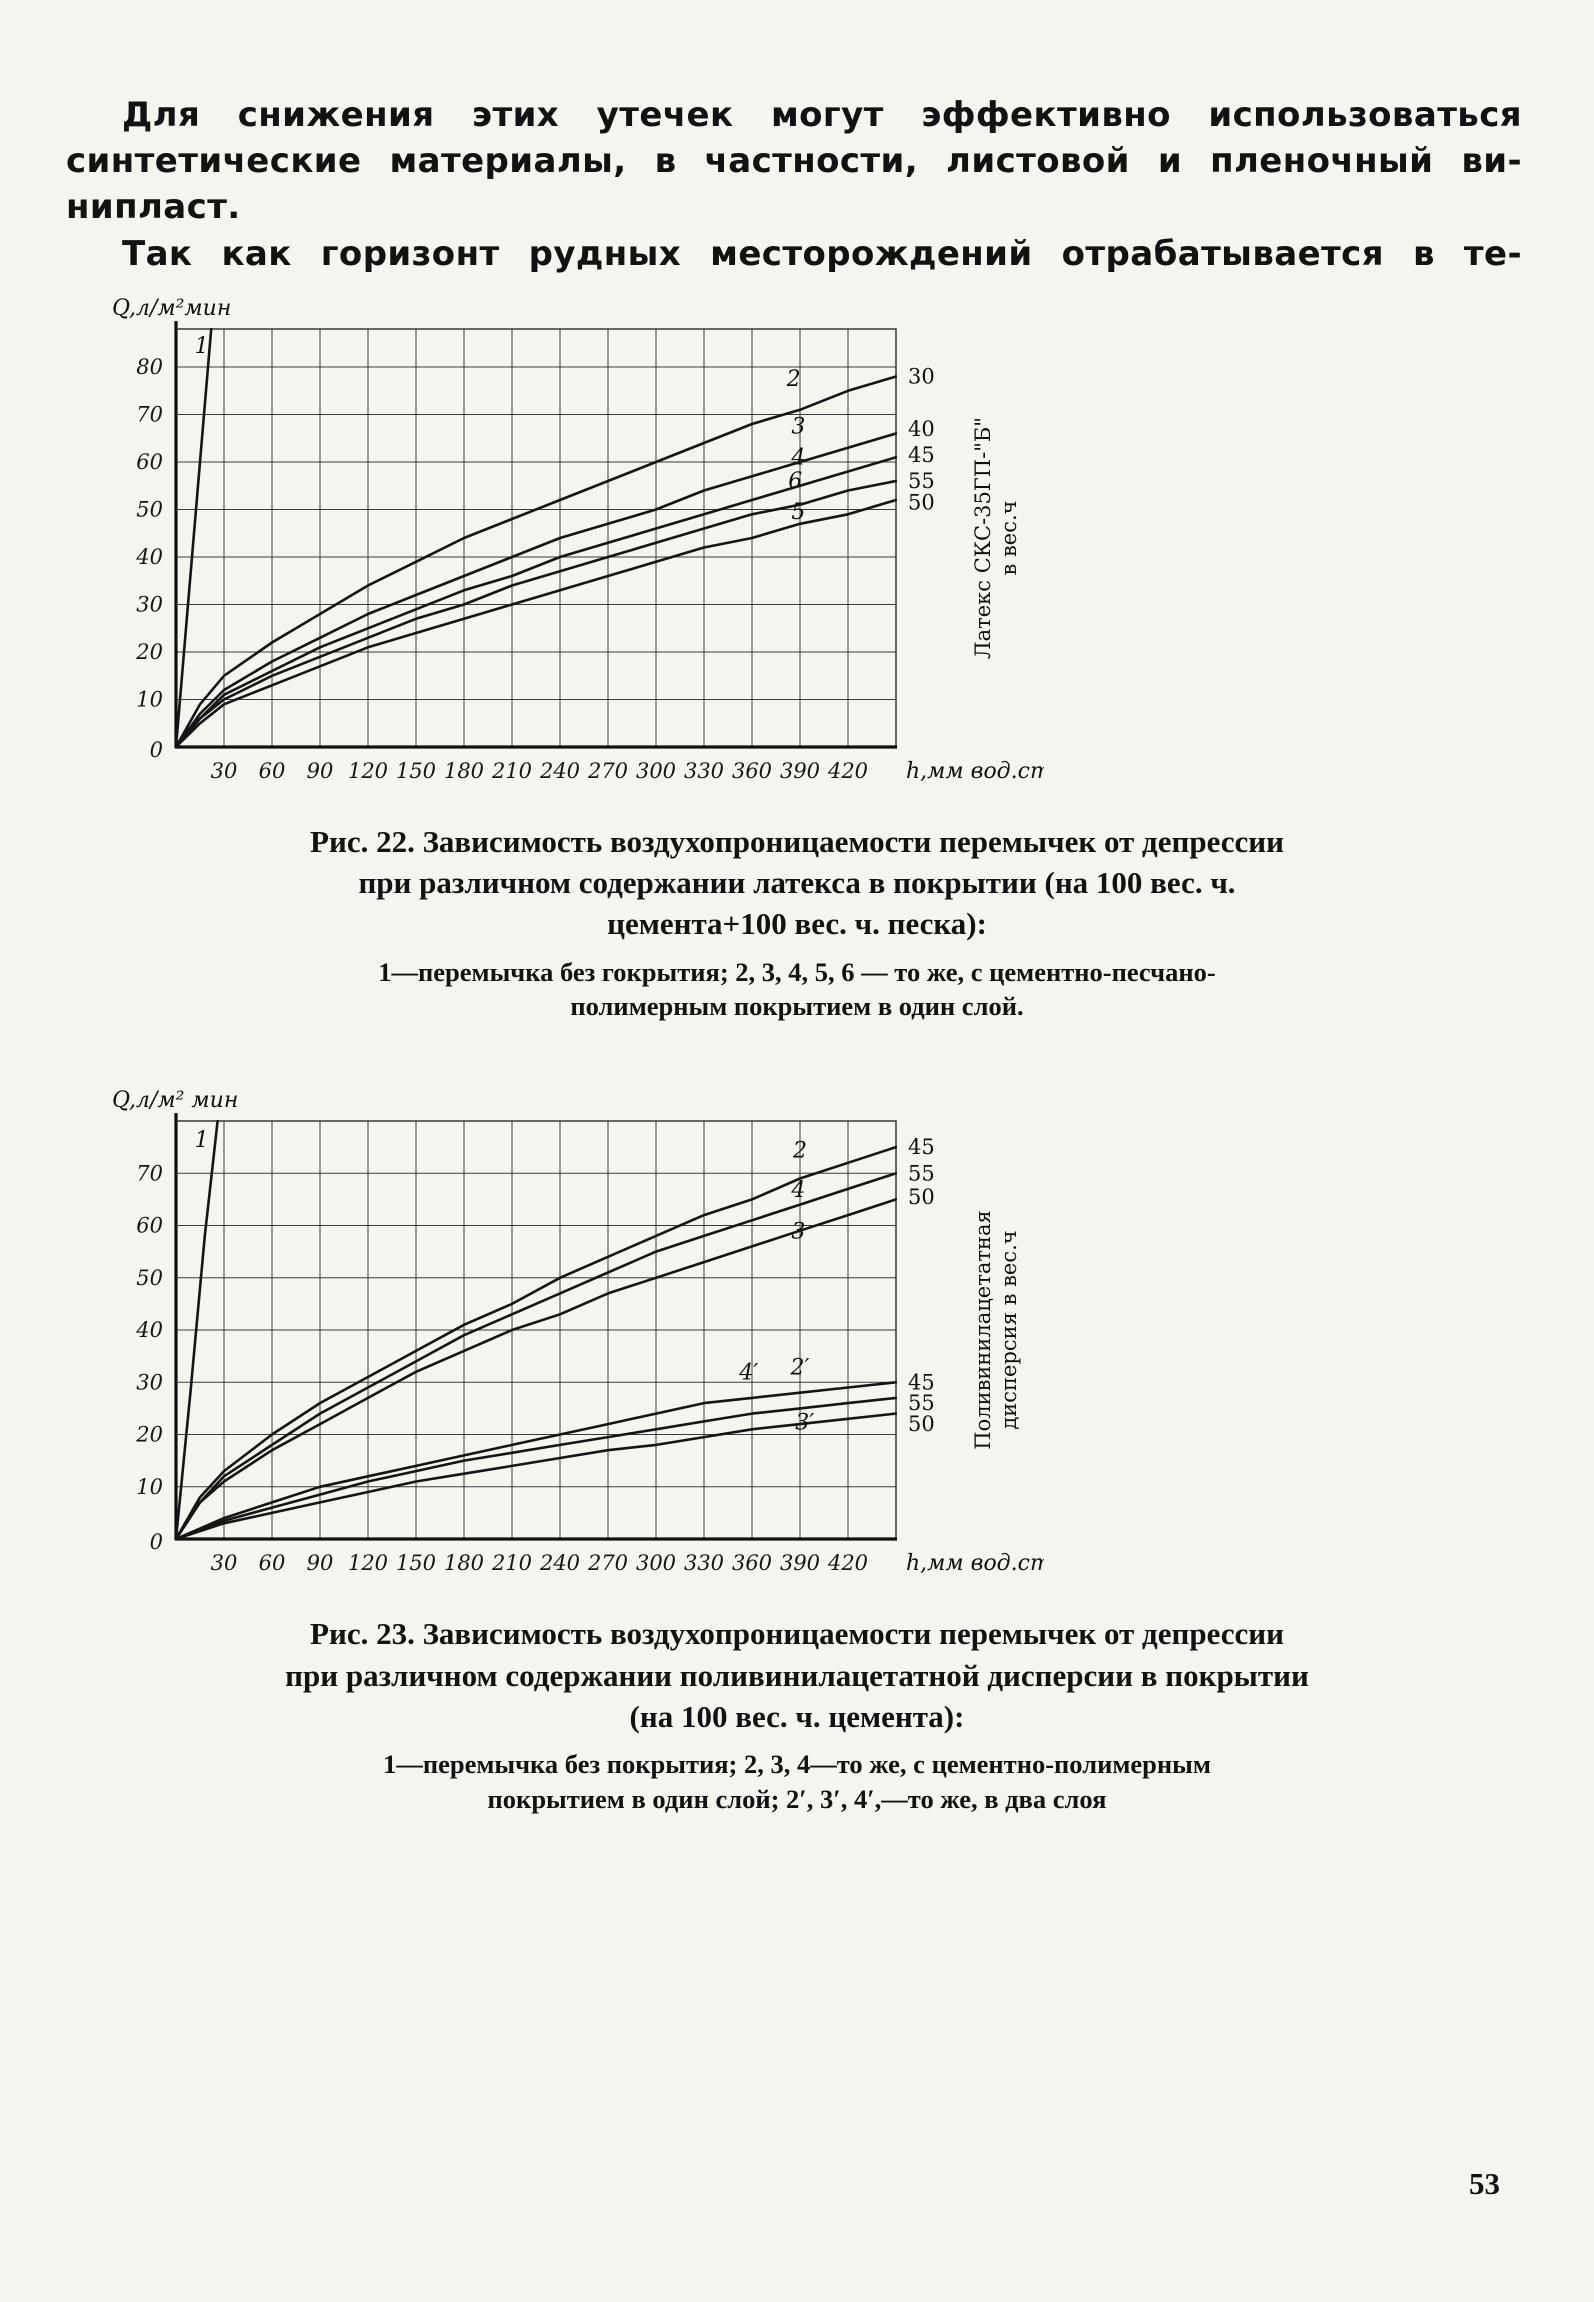 The height and width of the screenshot is (2302, 1594). What do you see at coordinates (153, 207) in the screenshot?
I see `paragraph-line: нипласт.` at bounding box center [153, 207].